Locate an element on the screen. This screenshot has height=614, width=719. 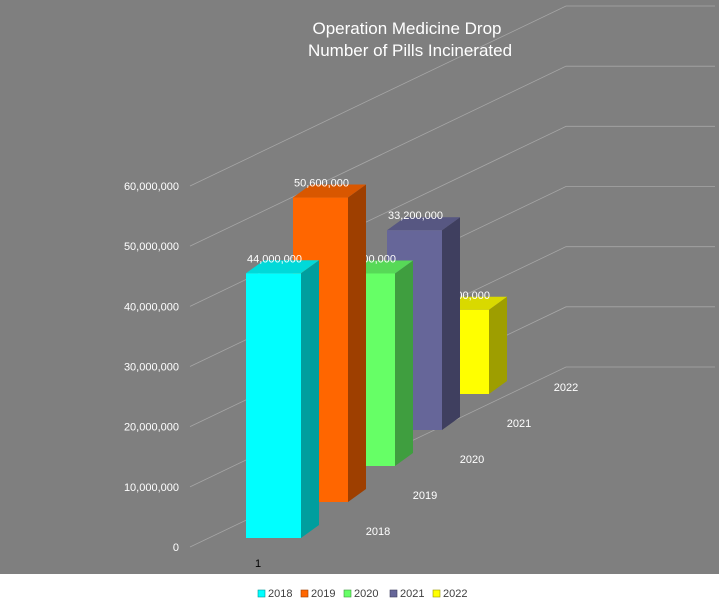
legend-label: 2018 is located at coordinates (280, 594).